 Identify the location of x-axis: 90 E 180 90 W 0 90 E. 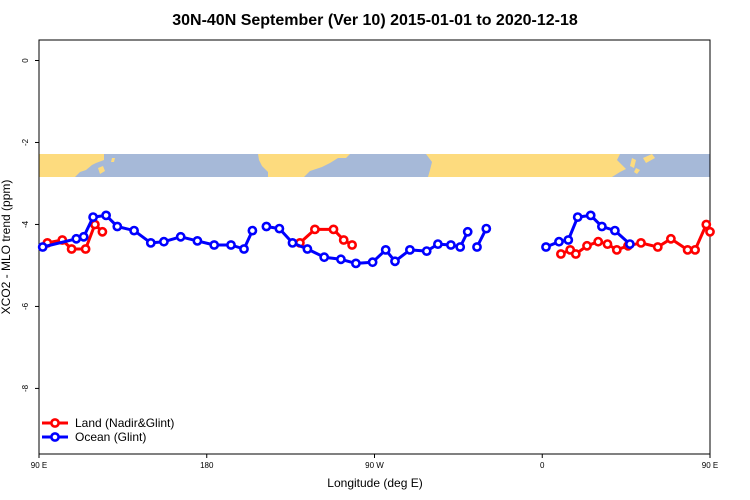
(374, 462).